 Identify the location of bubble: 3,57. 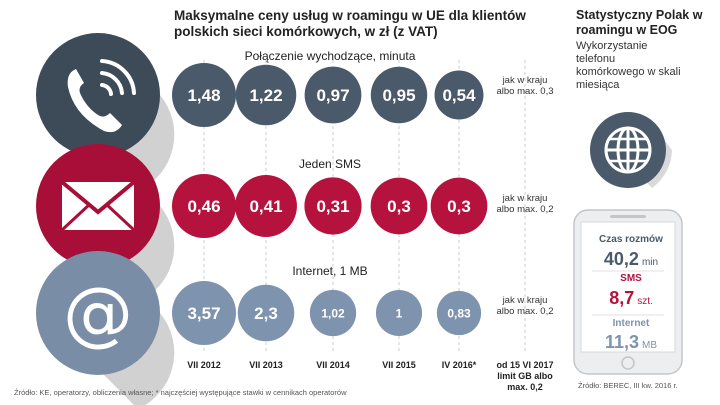
(204, 313).